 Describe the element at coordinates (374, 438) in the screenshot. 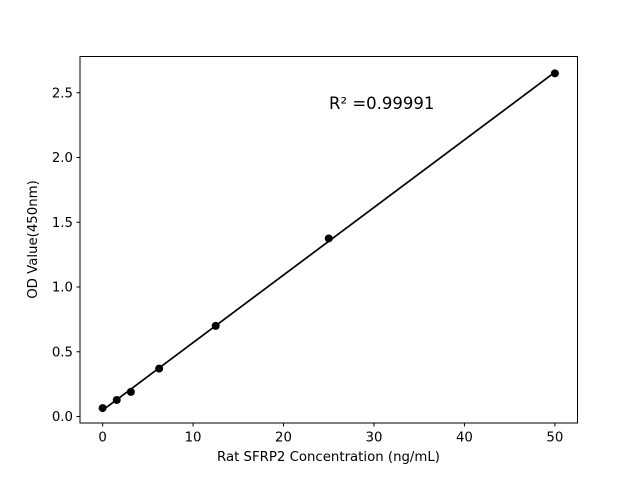

I see `x-tick-label: 30` at that location.